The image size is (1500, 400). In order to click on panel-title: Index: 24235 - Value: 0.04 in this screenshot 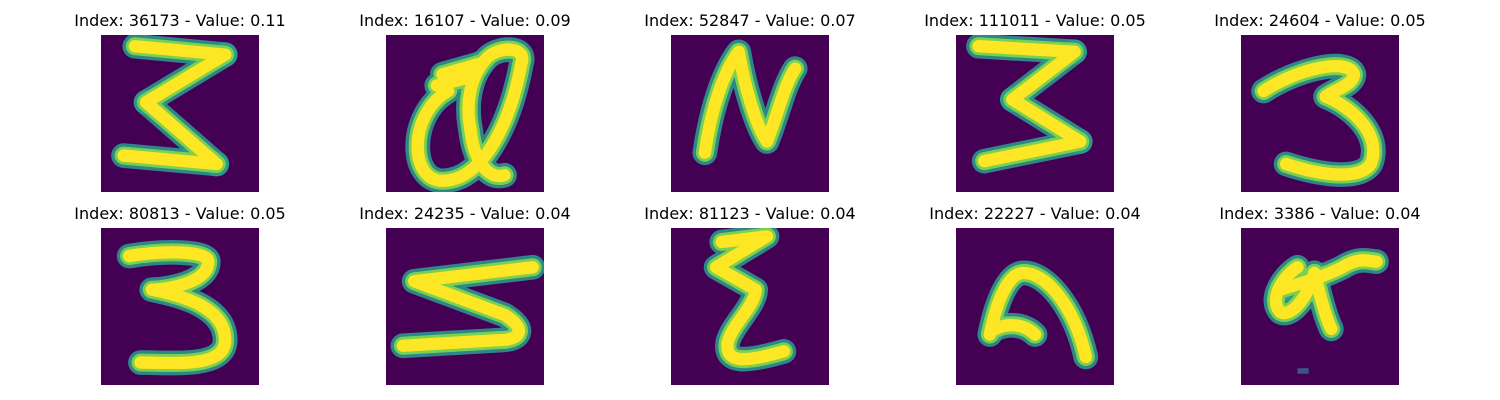, I will do `click(465, 213)`.